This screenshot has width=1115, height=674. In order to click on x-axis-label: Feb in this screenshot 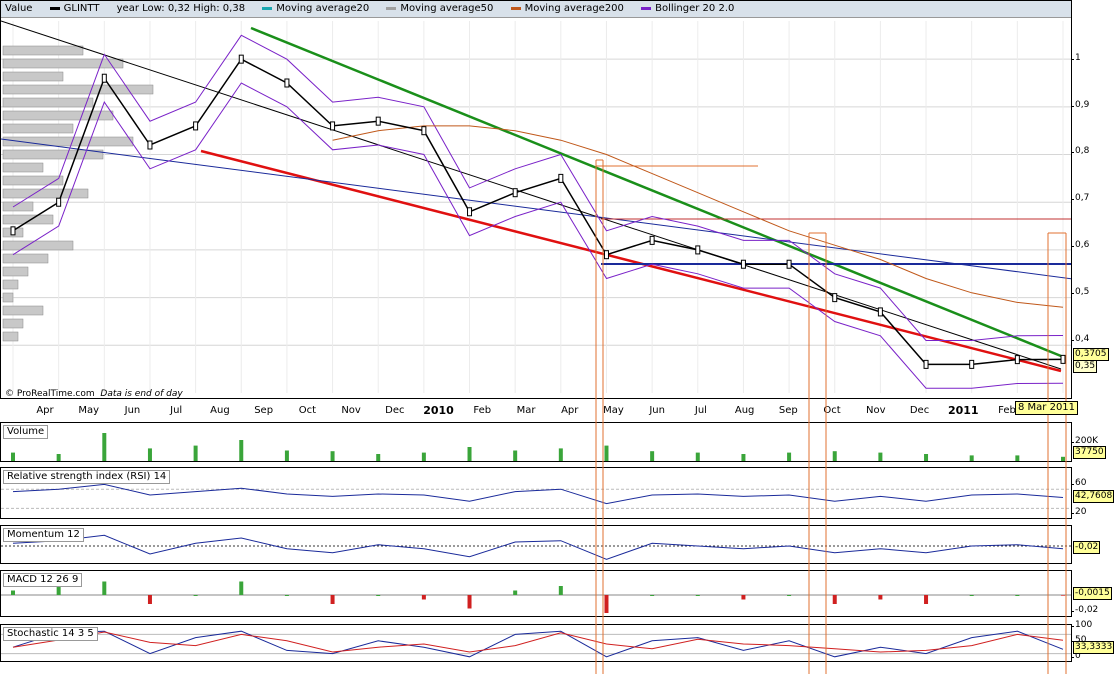, I will do `click(1007, 410)`.